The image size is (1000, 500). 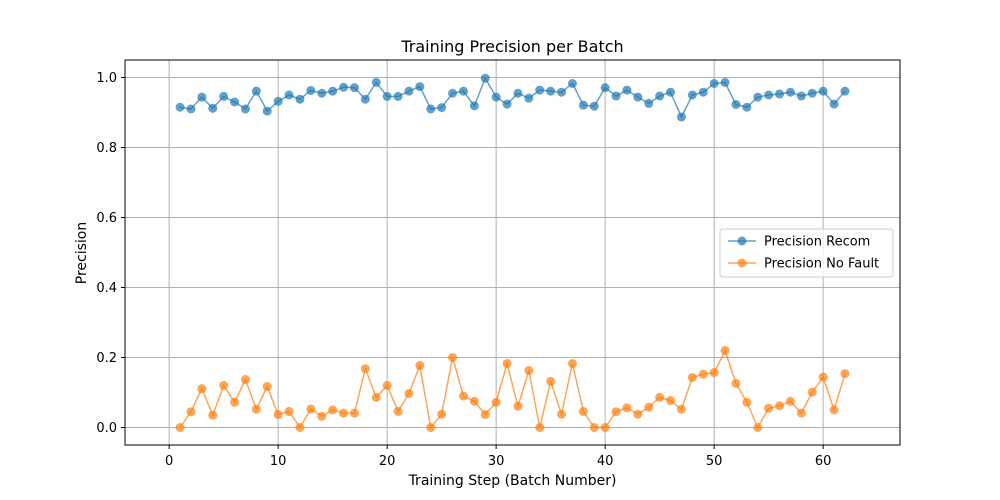 I want to click on legend: Precision Recom Precision No Fault, so click(x=806, y=253).